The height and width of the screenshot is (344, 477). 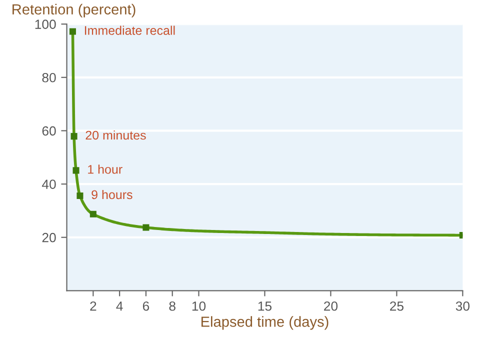 I want to click on y-tick-label: 100, so click(x=45, y=24).